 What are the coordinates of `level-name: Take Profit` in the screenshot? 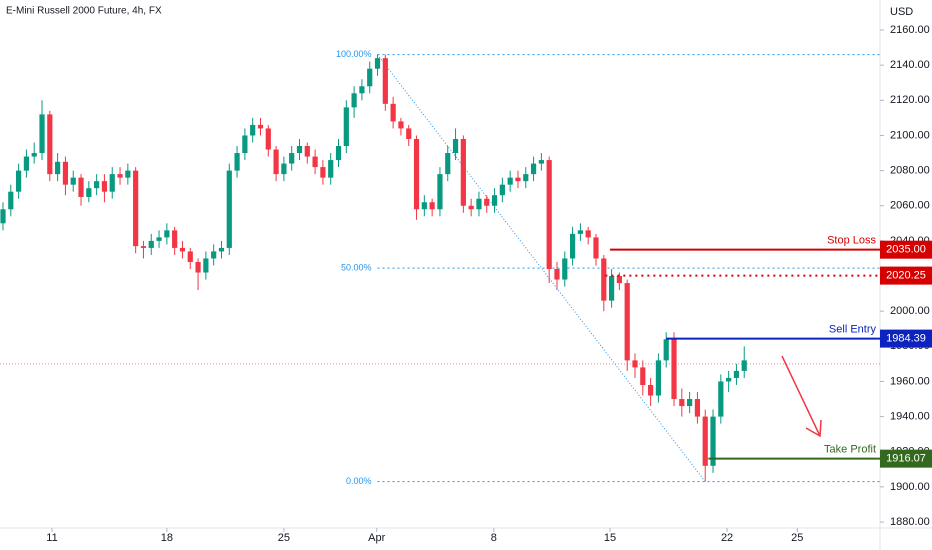 It's located at (850, 450).